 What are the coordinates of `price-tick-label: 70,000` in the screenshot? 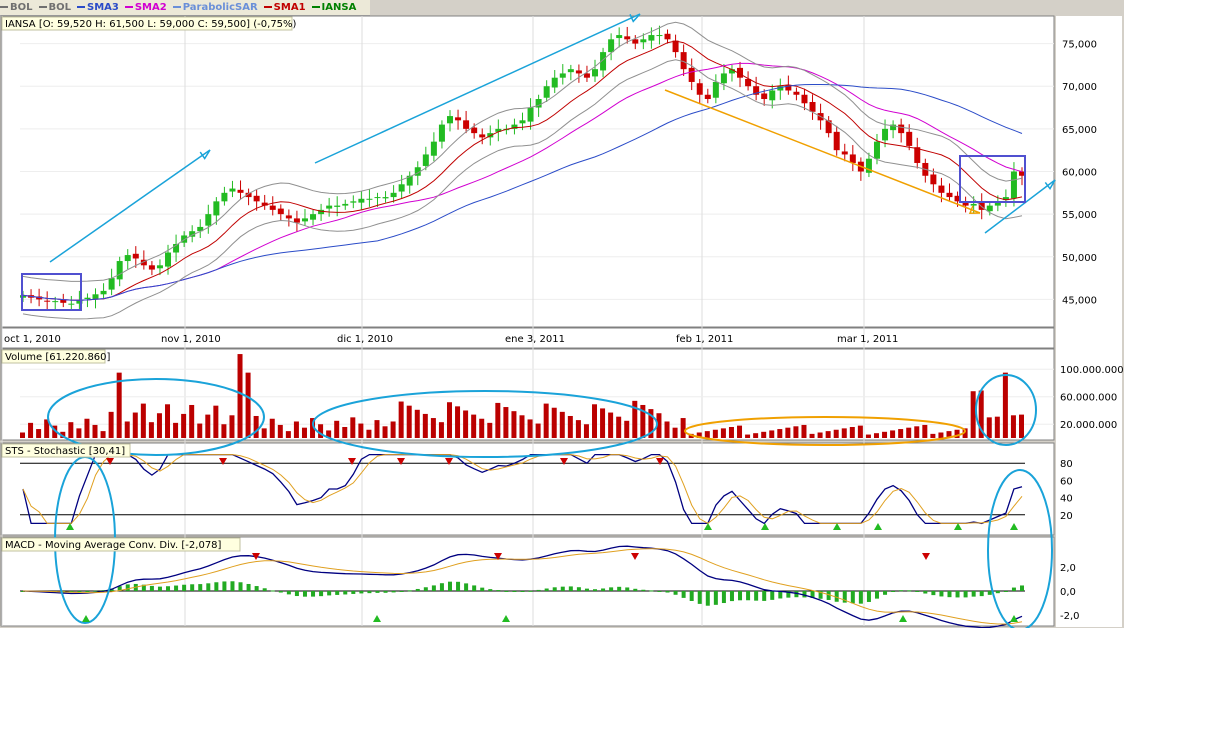 It's located at (1079, 87).